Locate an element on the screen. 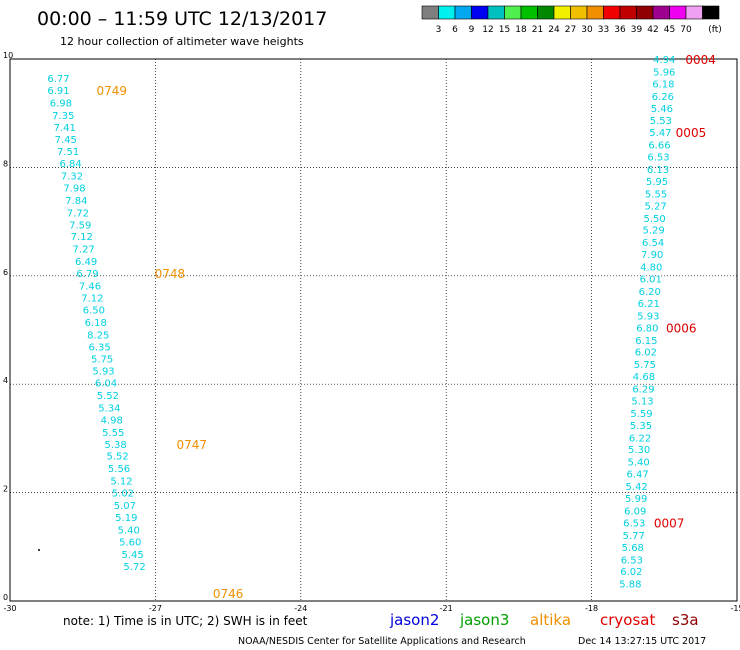 The height and width of the screenshot is (650, 740). wave-height-point: 5.45 is located at coordinates (132, 555).